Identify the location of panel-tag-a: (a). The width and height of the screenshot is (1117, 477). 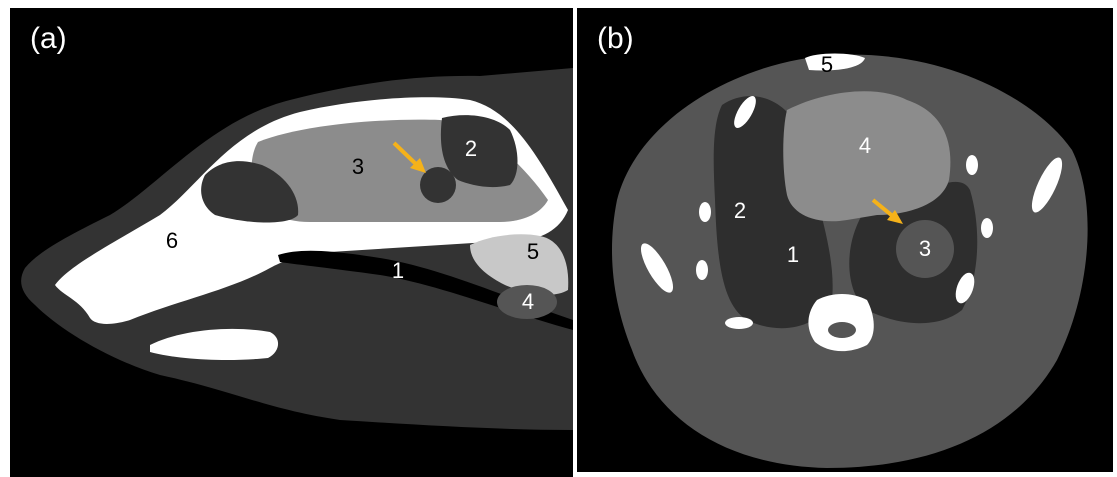
(48, 38).